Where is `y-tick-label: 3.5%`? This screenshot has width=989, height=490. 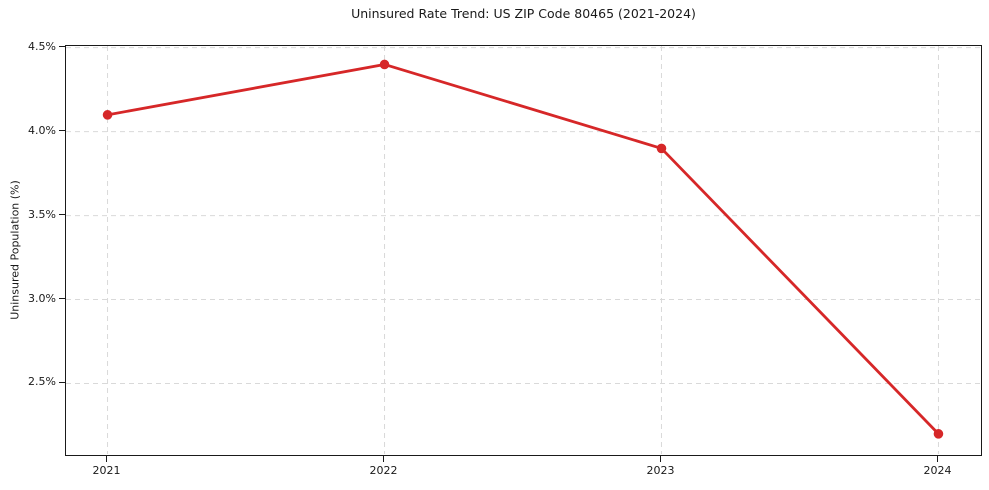 y-tick-label: 3.5% is located at coordinates (42, 214).